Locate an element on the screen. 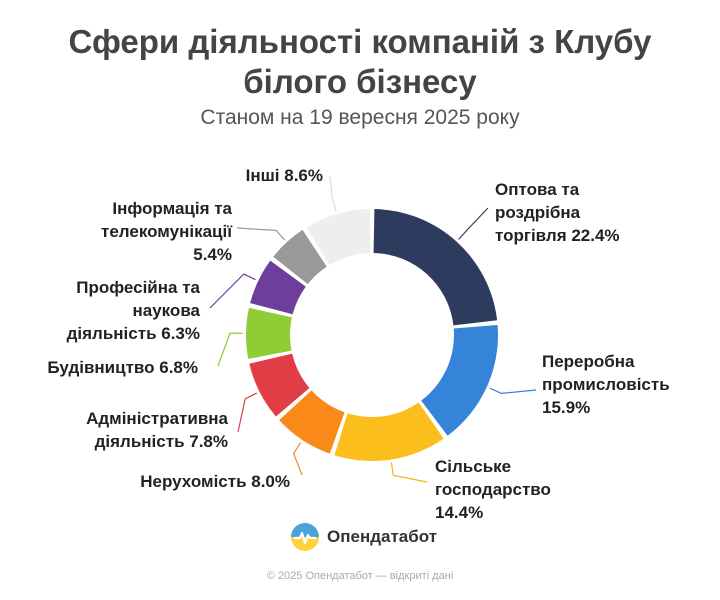 The height and width of the screenshot is (600, 720). slice-label-line: Оптова та is located at coordinates (537, 189).